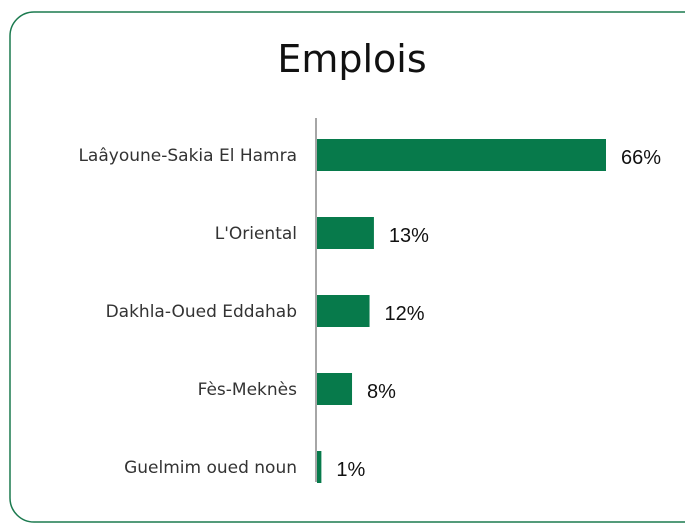 Image resolution: width=685 pixels, height=528 pixels. What do you see at coordinates (409, 236) in the screenshot?
I see `value-label: 13%` at bounding box center [409, 236].